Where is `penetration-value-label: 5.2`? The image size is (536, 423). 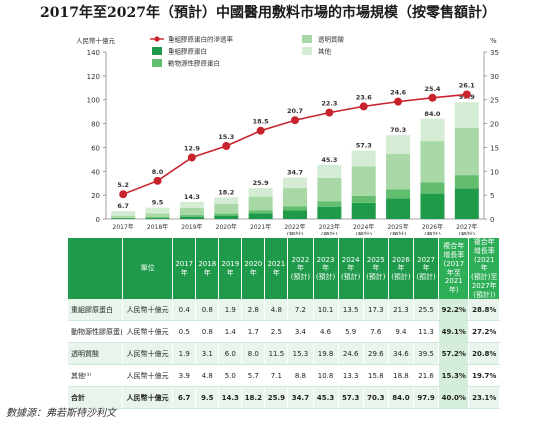 penetration-value-label: 5.2 is located at coordinates (123, 185).